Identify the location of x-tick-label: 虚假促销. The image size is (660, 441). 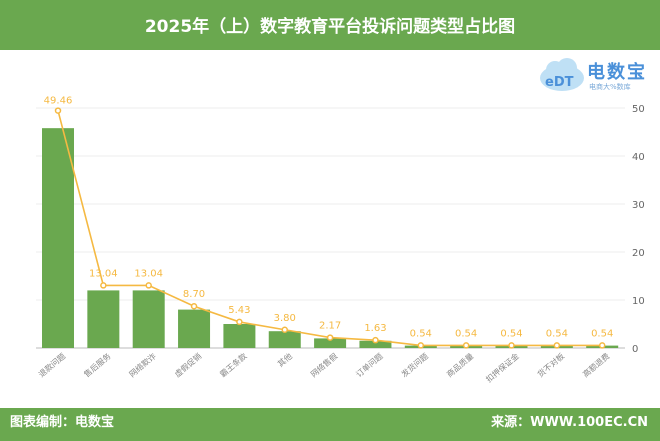
(187, 365).